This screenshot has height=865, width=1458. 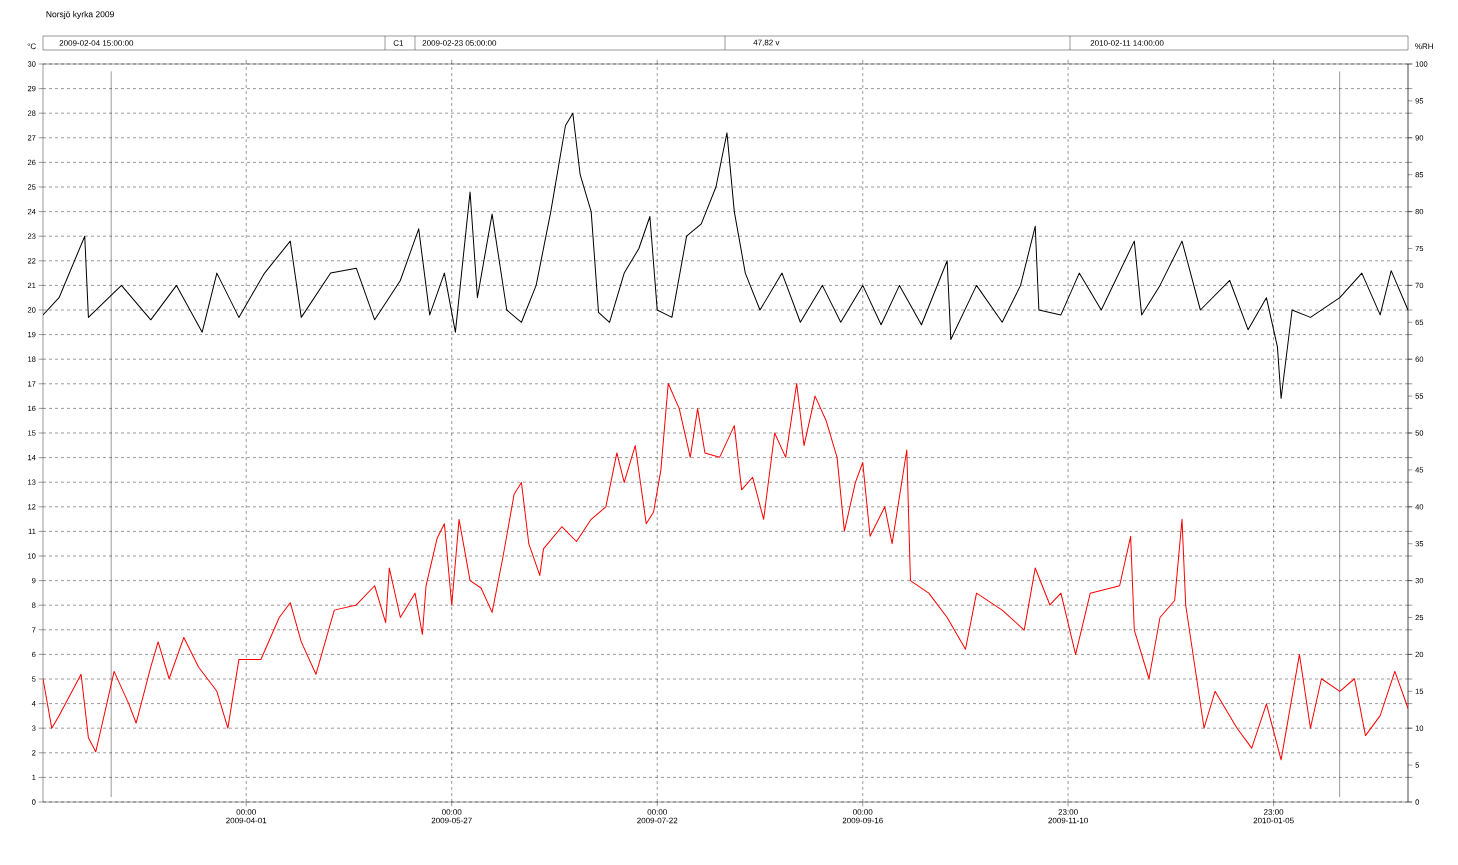 What do you see at coordinates (766, 43) in the screenshot?
I see `text: 47,82 v` at bounding box center [766, 43].